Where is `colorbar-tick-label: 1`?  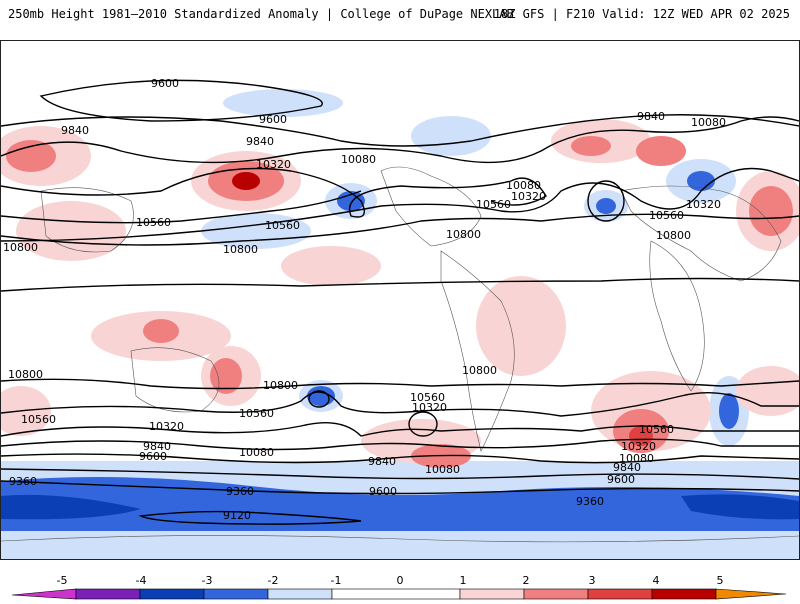
colorbar-tick-label: 1 is located at coordinates (463, 580).